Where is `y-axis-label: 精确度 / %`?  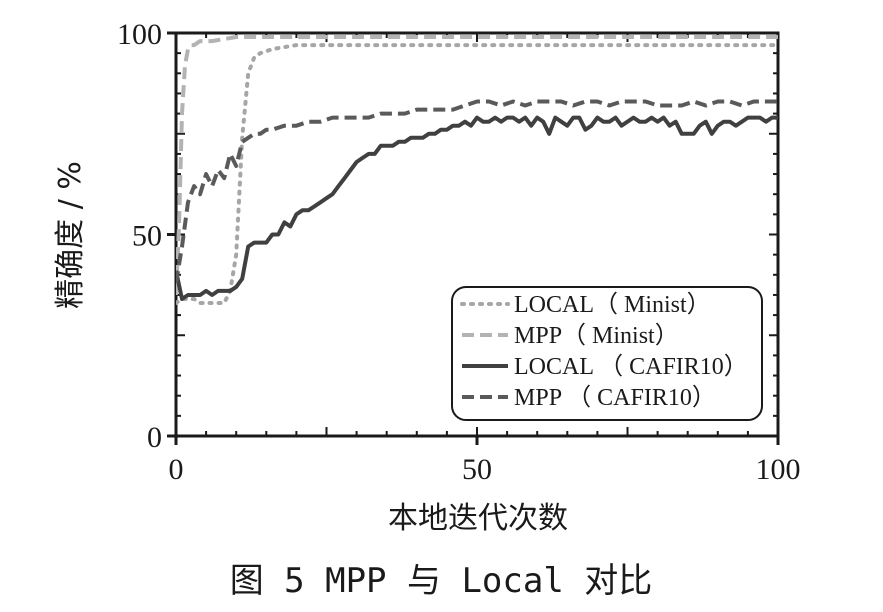
y-axis-label: 精确度 / % is located at coordinates (70, 235).